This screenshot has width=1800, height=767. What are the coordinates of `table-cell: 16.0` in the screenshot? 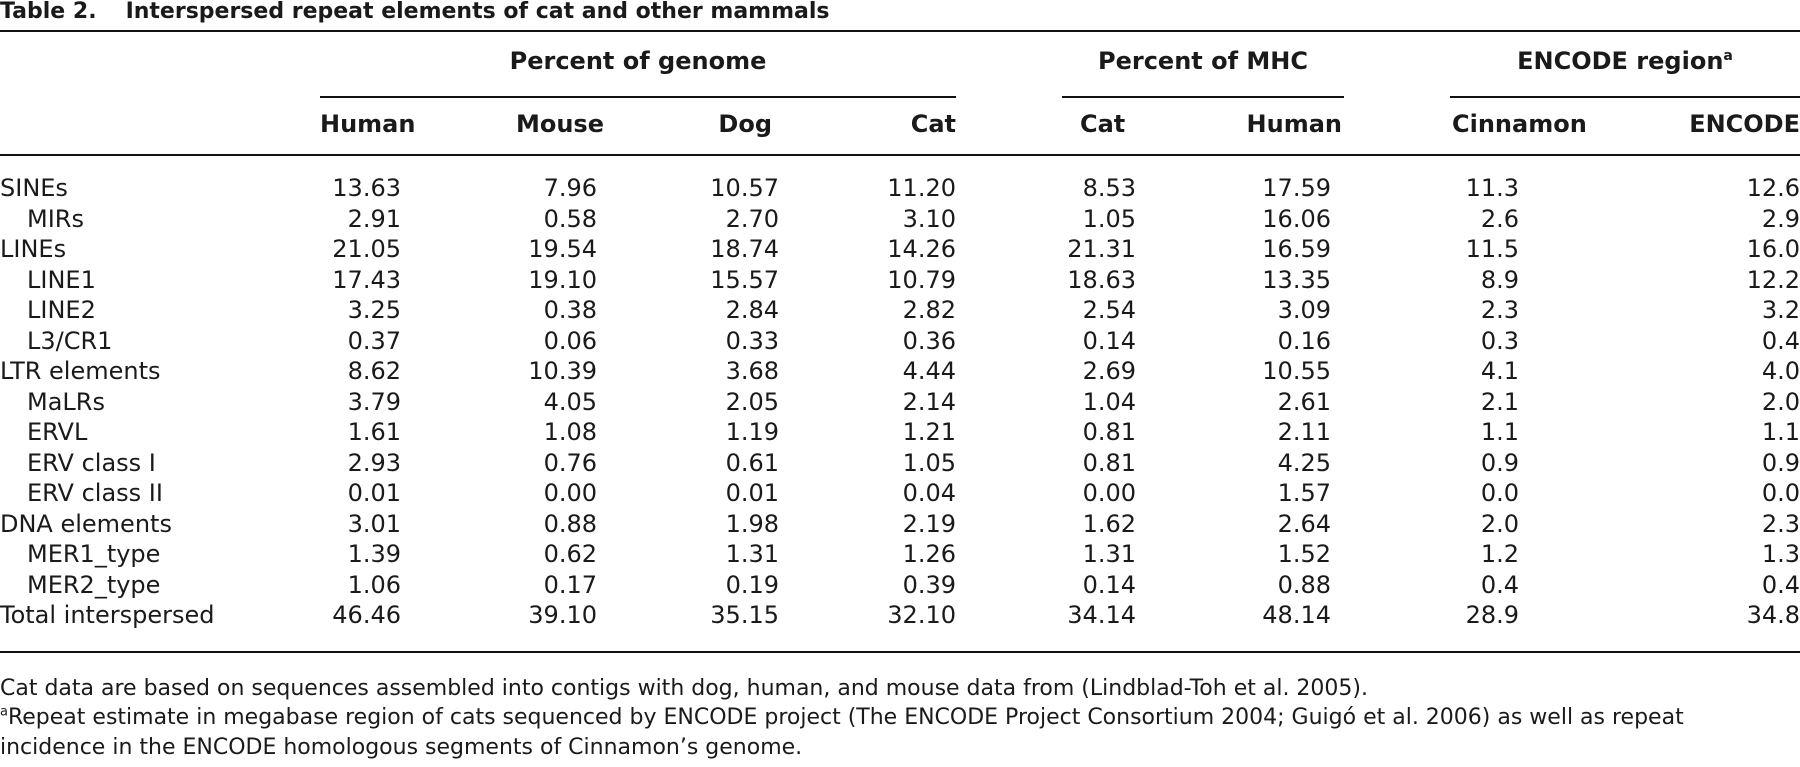 It's located at (1773, 249).